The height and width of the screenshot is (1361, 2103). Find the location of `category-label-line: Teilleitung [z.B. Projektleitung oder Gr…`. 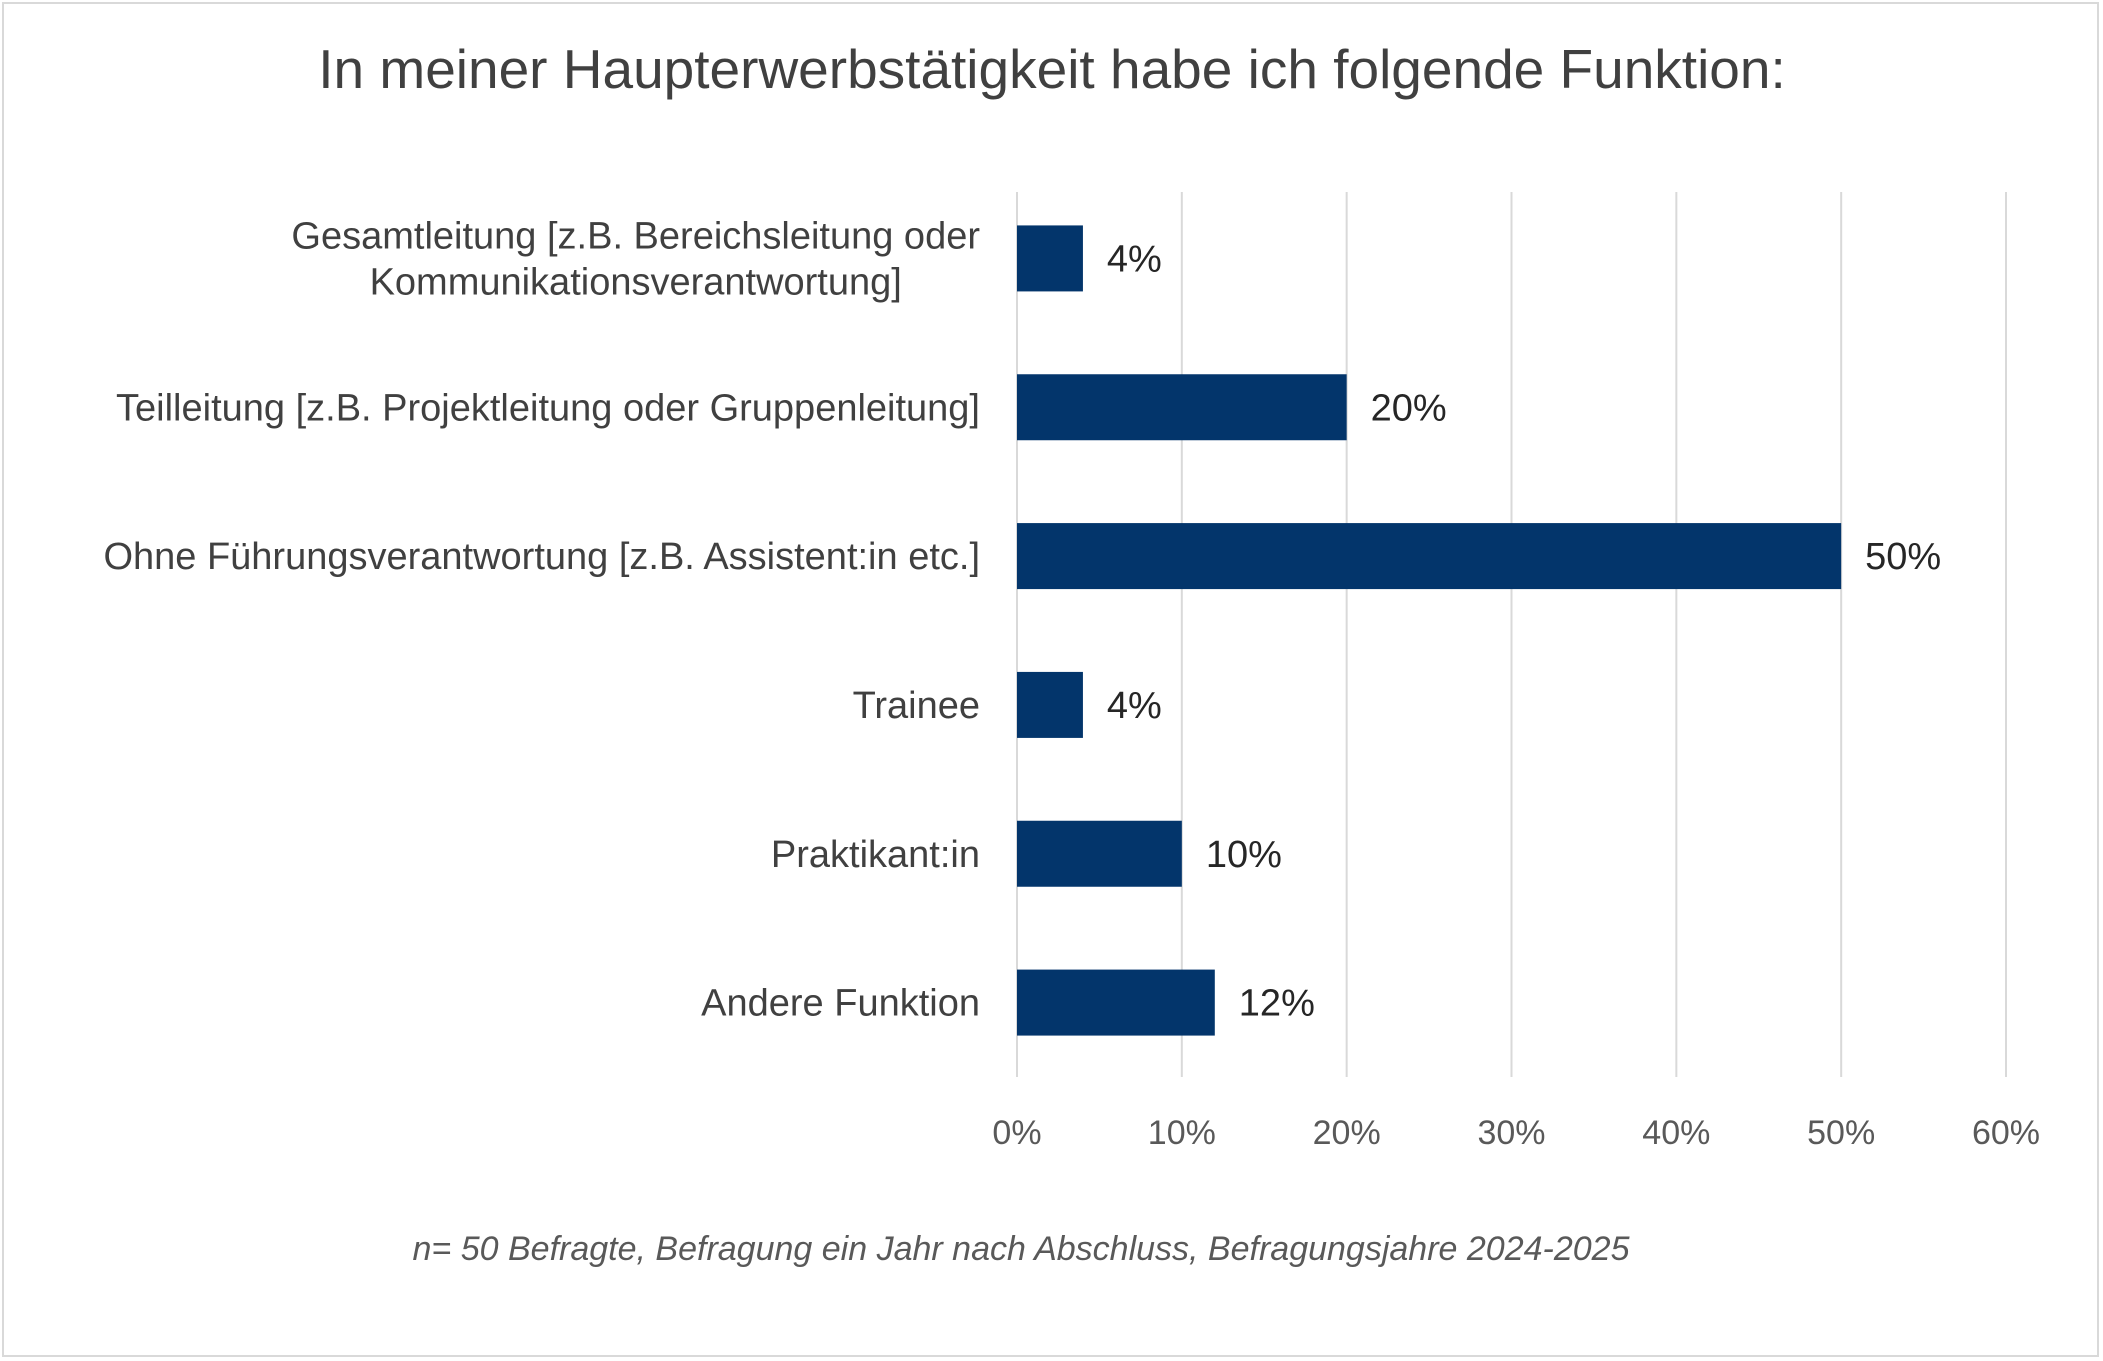

category-label-line: Teilleitung [z.B. Projektleitung oder Gr… is located at coordinates (548, 408).